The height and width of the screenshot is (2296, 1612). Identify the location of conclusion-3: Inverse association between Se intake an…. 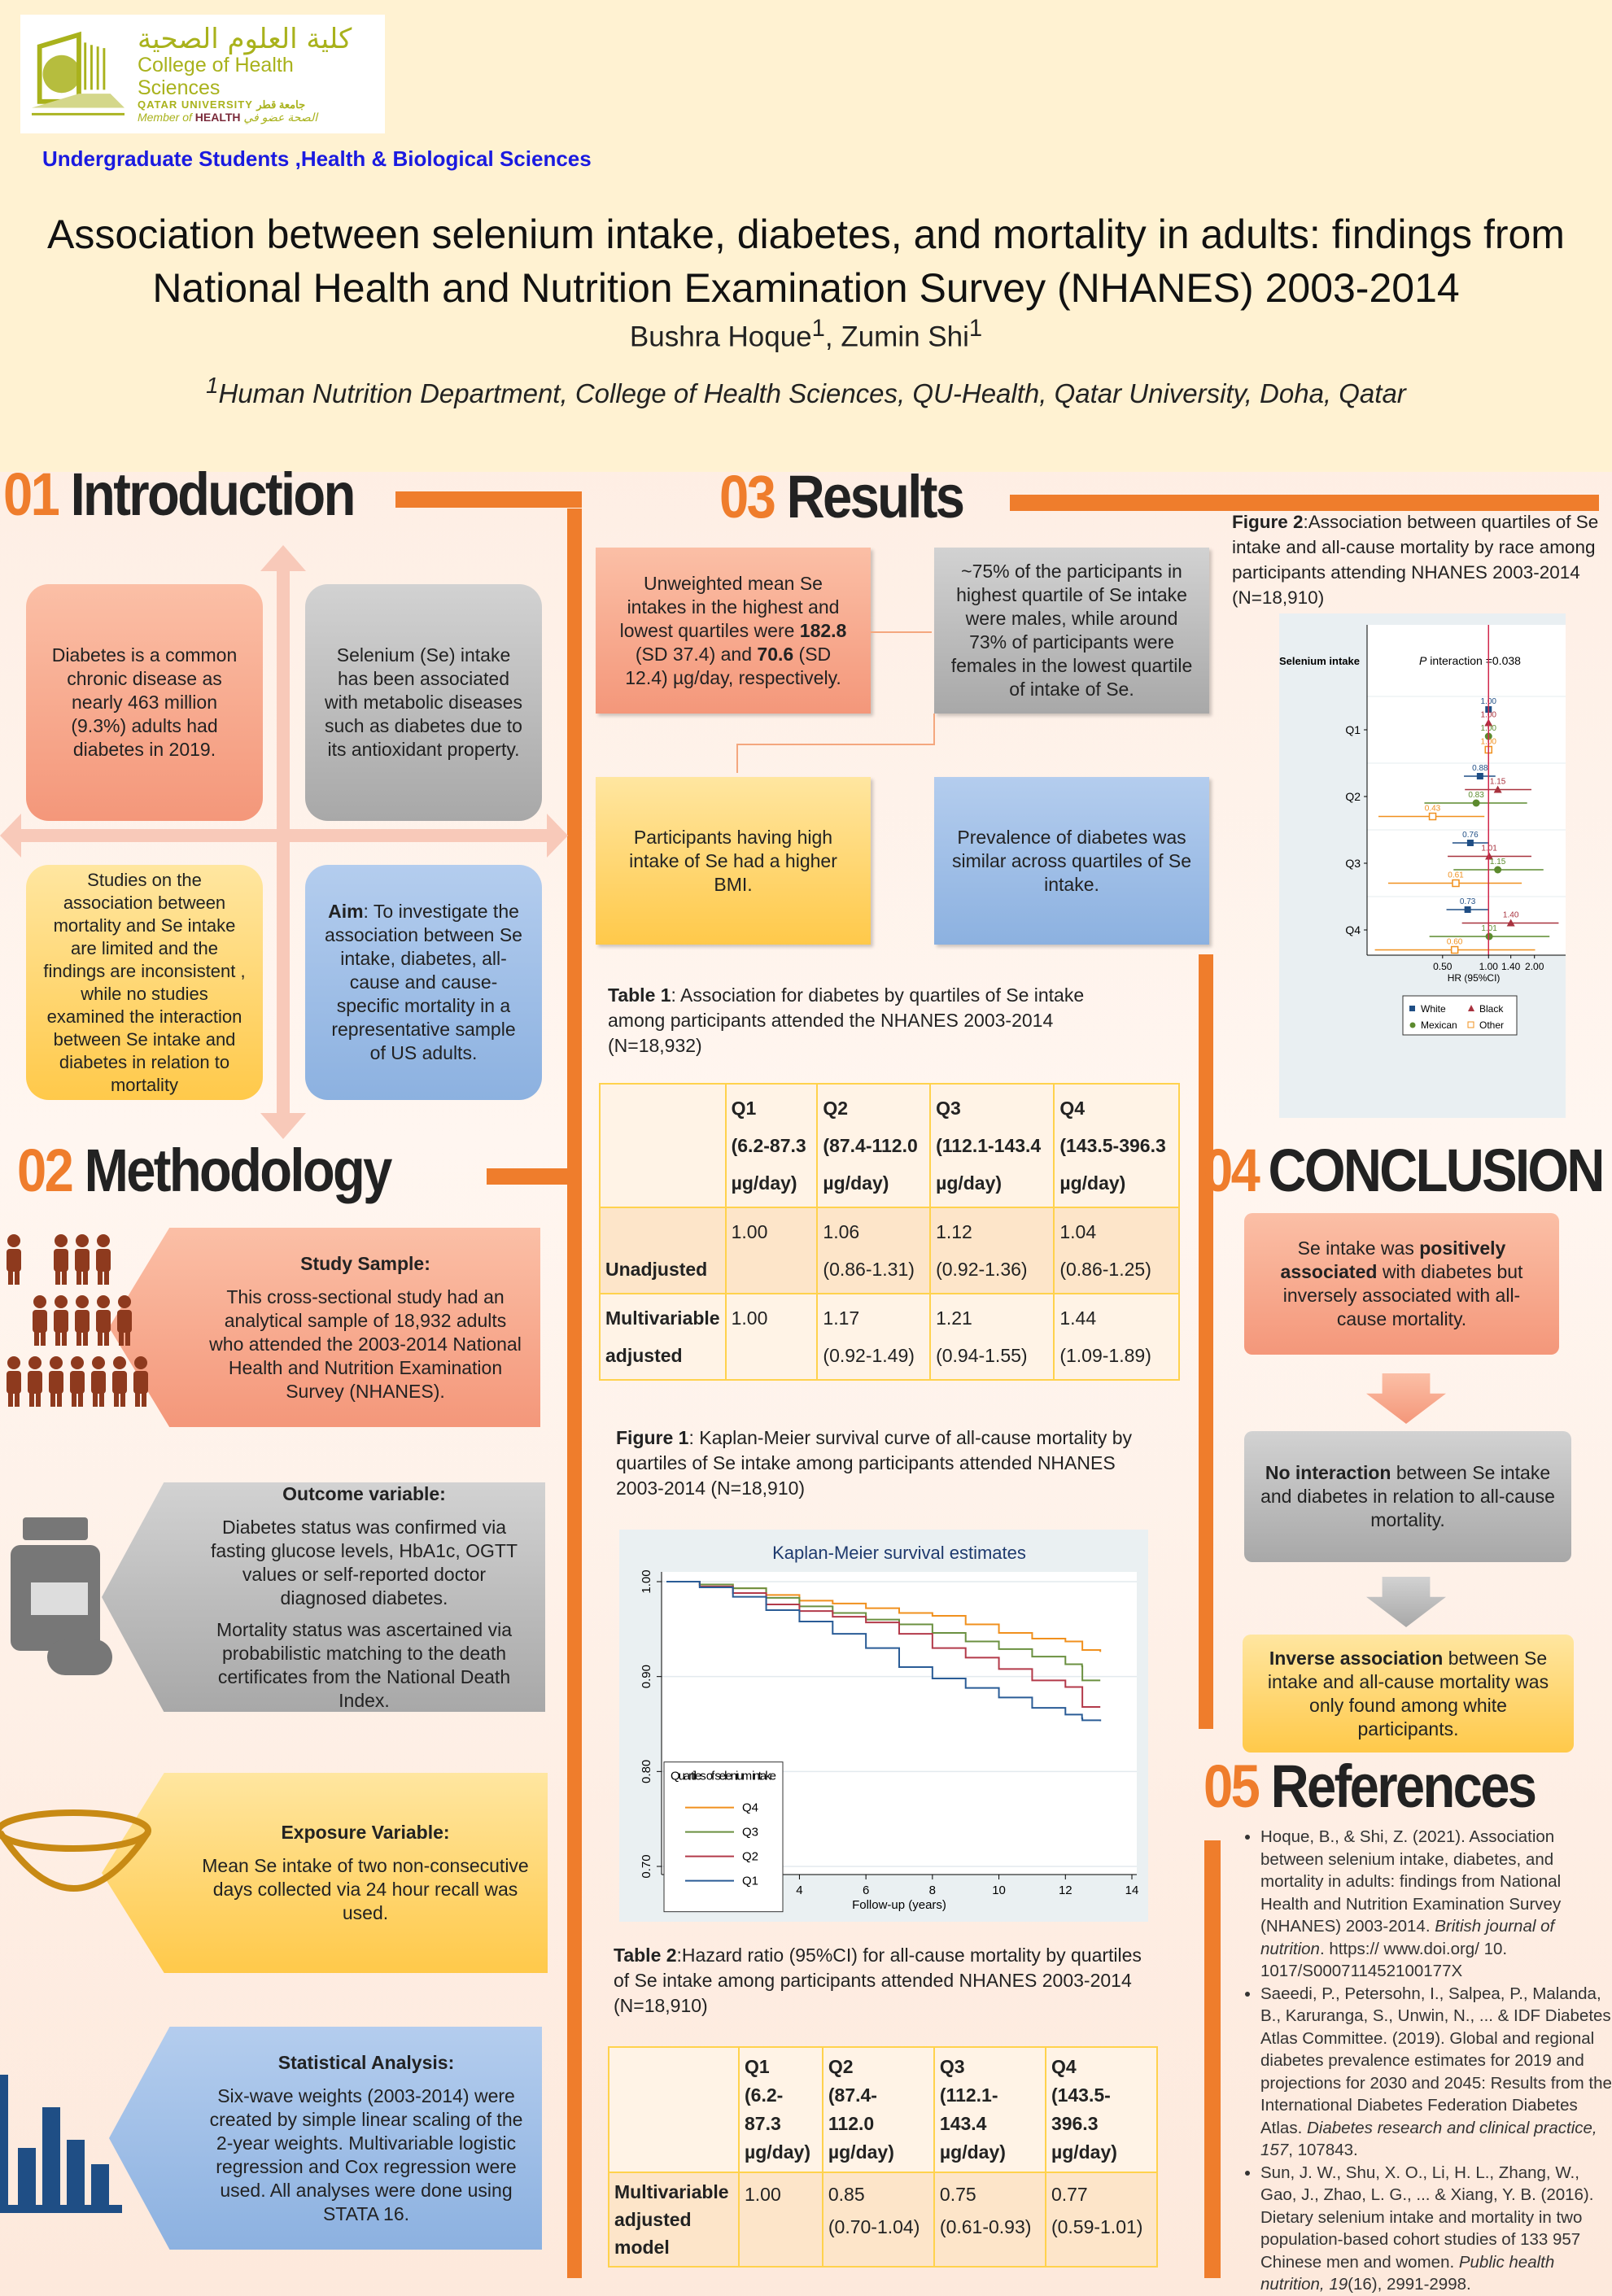
(1408, 1694).